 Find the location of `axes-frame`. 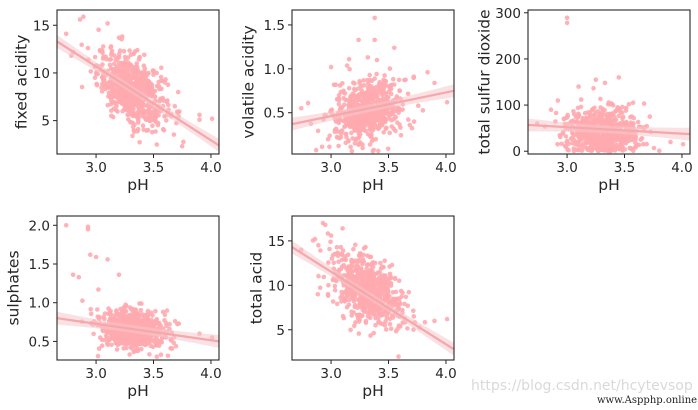

axes-frame is located at coordinates (138, 82).